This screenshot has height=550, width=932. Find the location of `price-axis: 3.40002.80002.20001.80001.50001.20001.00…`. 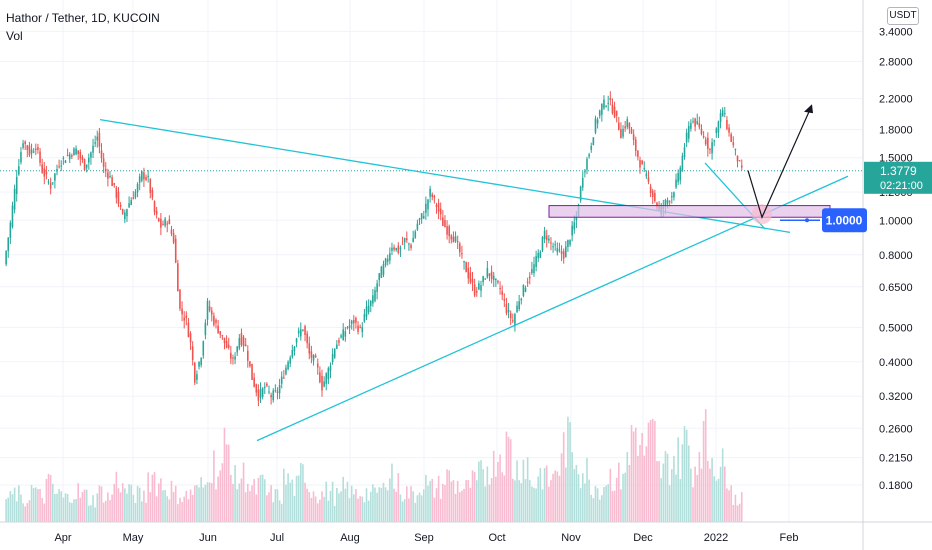

price-axis: 3.40002.80002.20001.80001.50001.20001.00… is located at coordinates (887, 275).